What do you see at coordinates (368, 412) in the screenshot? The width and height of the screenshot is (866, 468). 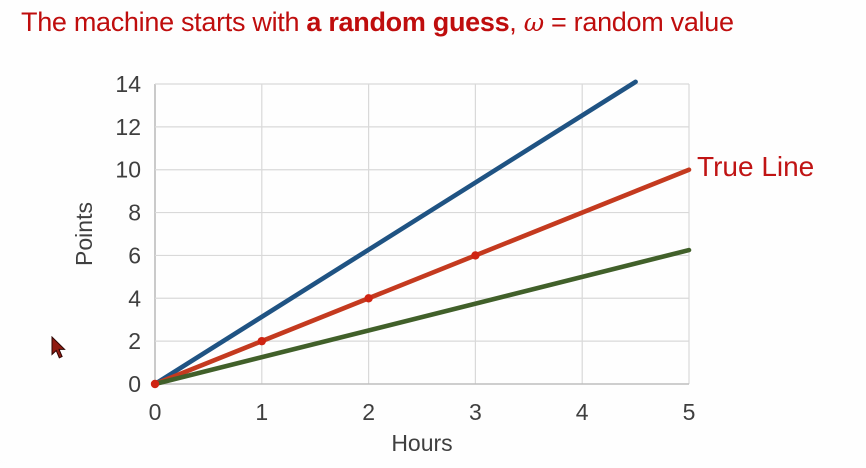 I see `x-tick-label: 2` at bounding box center [368, 412].